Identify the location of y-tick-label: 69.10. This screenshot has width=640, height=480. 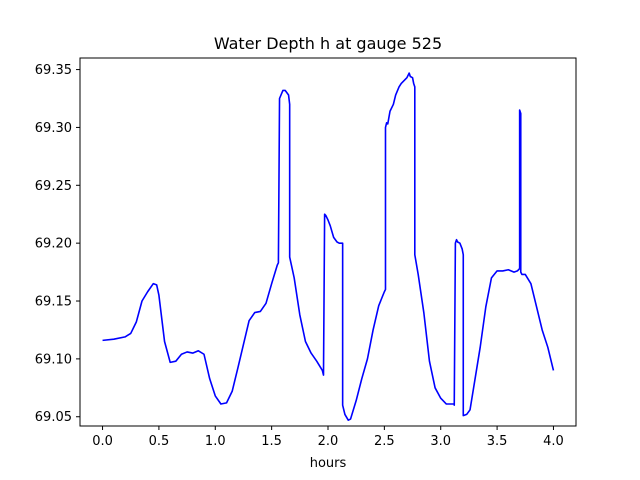
(53, 359).